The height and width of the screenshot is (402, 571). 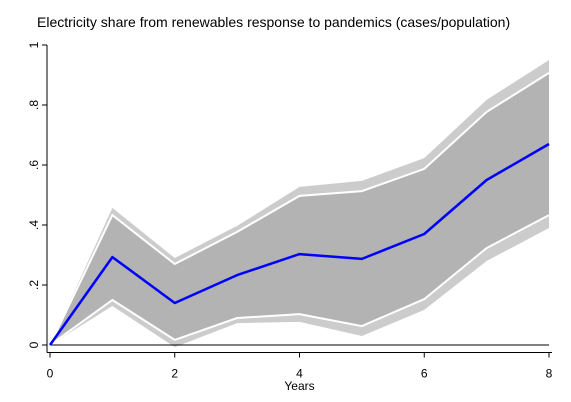 What do you see at coordinates (34, 44) in the screenshot?
I see `y-tick-label: 1` at bounding box center [34, 44].